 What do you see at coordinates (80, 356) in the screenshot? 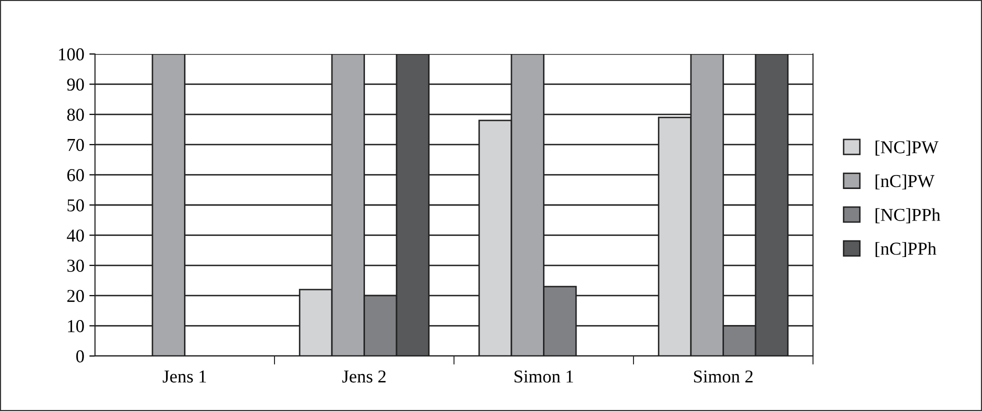
I see `y-tick-label: 0` at bounding box center [80, 356].